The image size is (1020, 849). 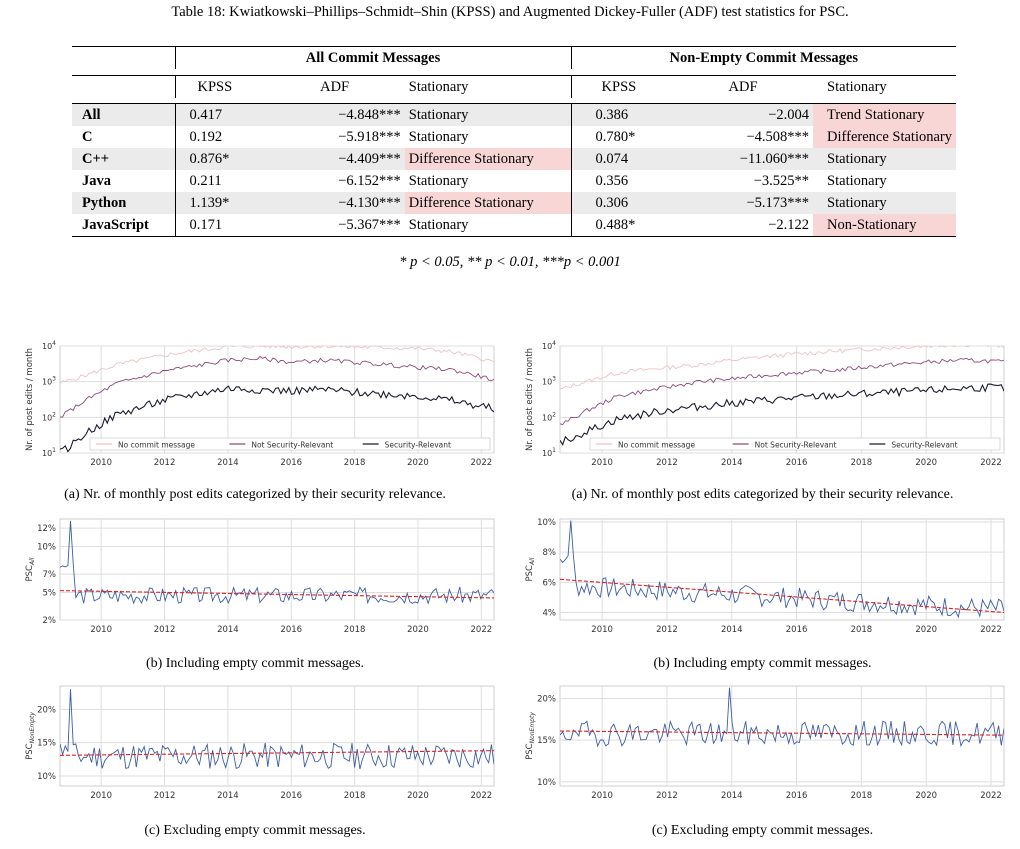 I want to click on group-header-all: All Commit Messages, so click(x=373, y=57).